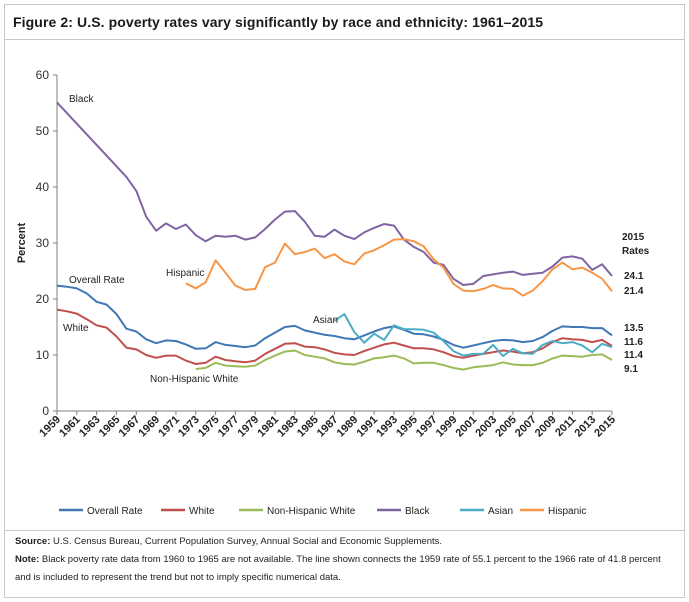 The image size is (689, 602). Describe the element at coordinates (70, 427) in the screenshot. I see `x-tick-label: 1961` at that location.